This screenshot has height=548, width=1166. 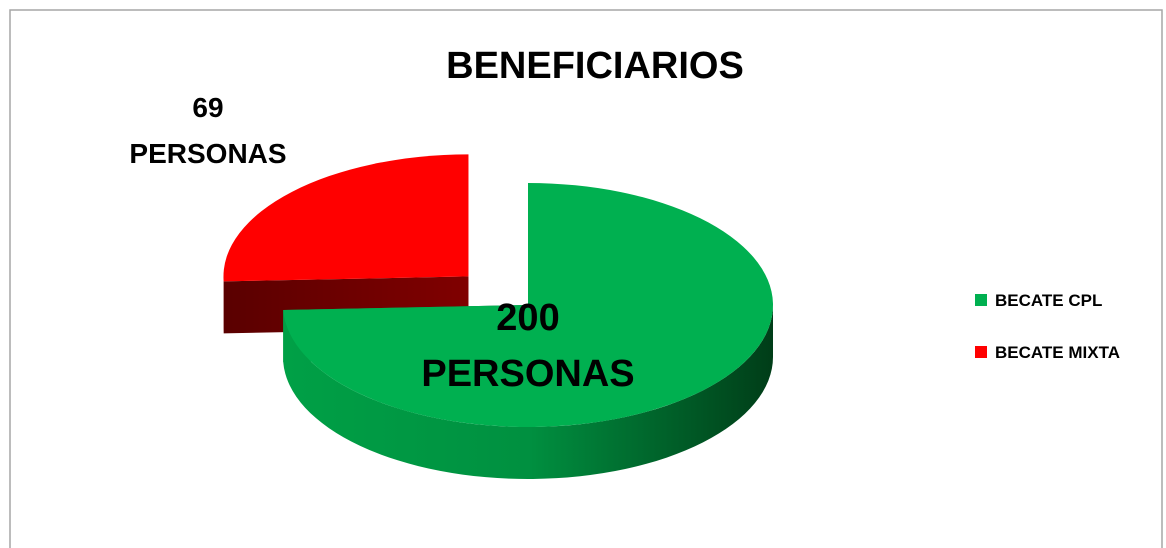 What do you see at coordinates (527, 318) in the screenshot?
I see `data-label-line: 200` at bounding box center [527, 318].